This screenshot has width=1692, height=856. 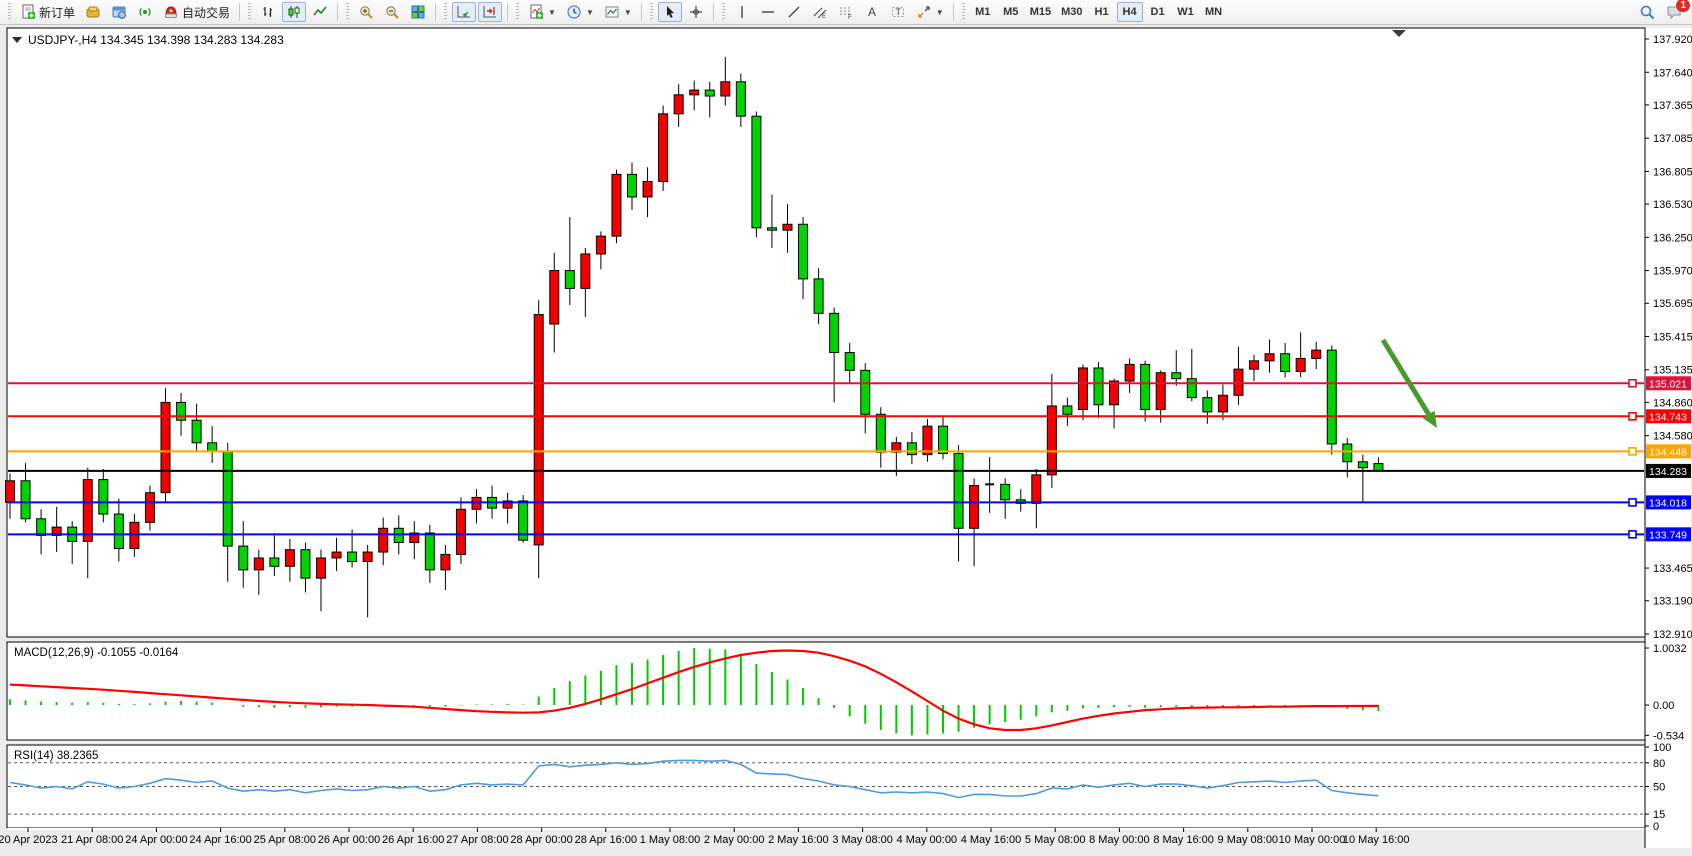 What do you see at coordinates (580, 12) in the screenshot?
I see `periods-button: ▼` at bounding box center [580, 12].